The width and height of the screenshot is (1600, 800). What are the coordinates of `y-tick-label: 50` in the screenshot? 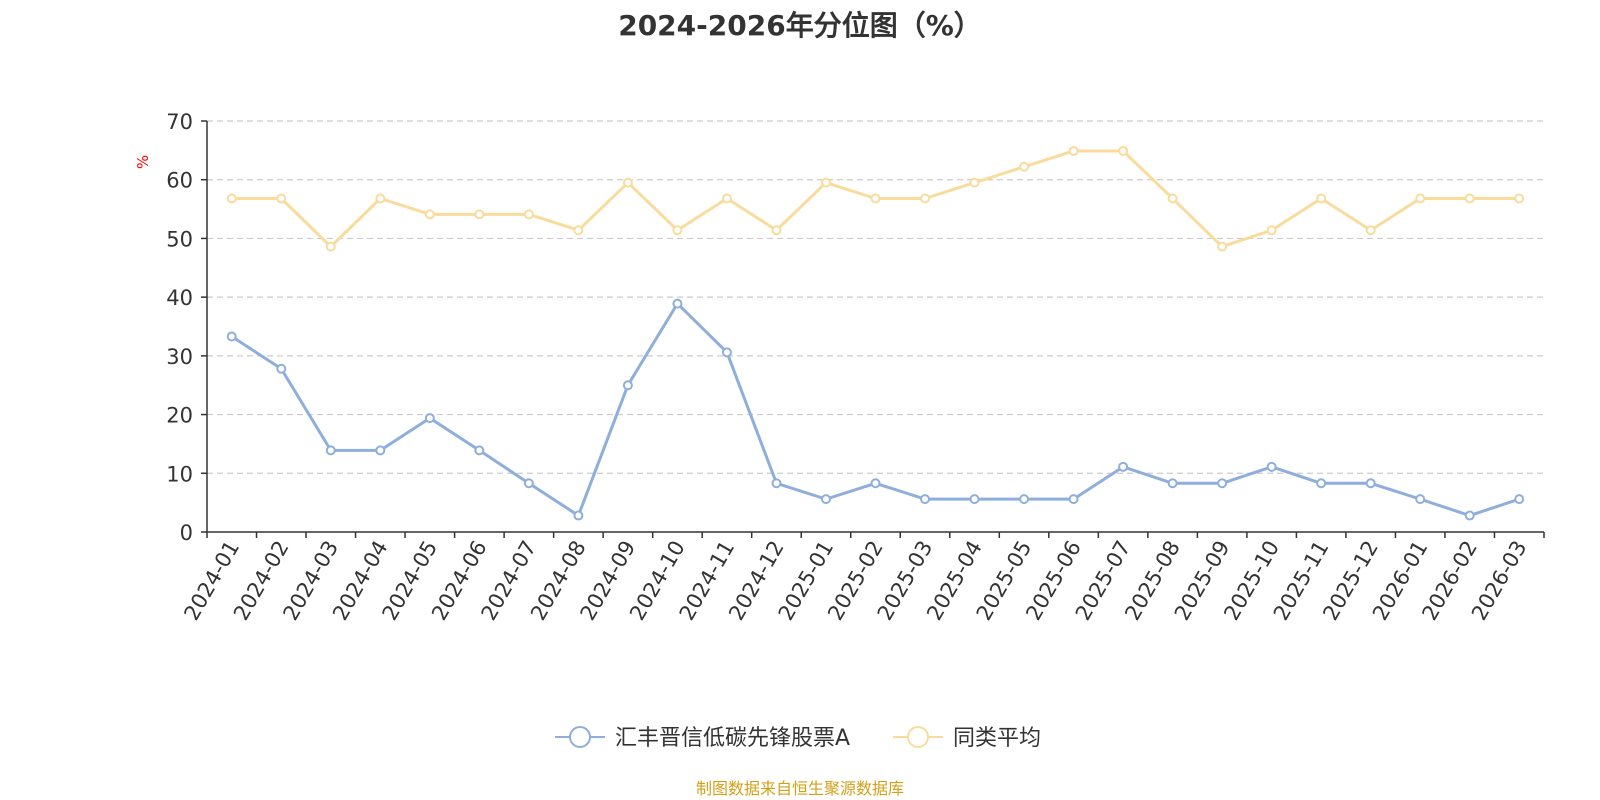 It's located at (179, 239).